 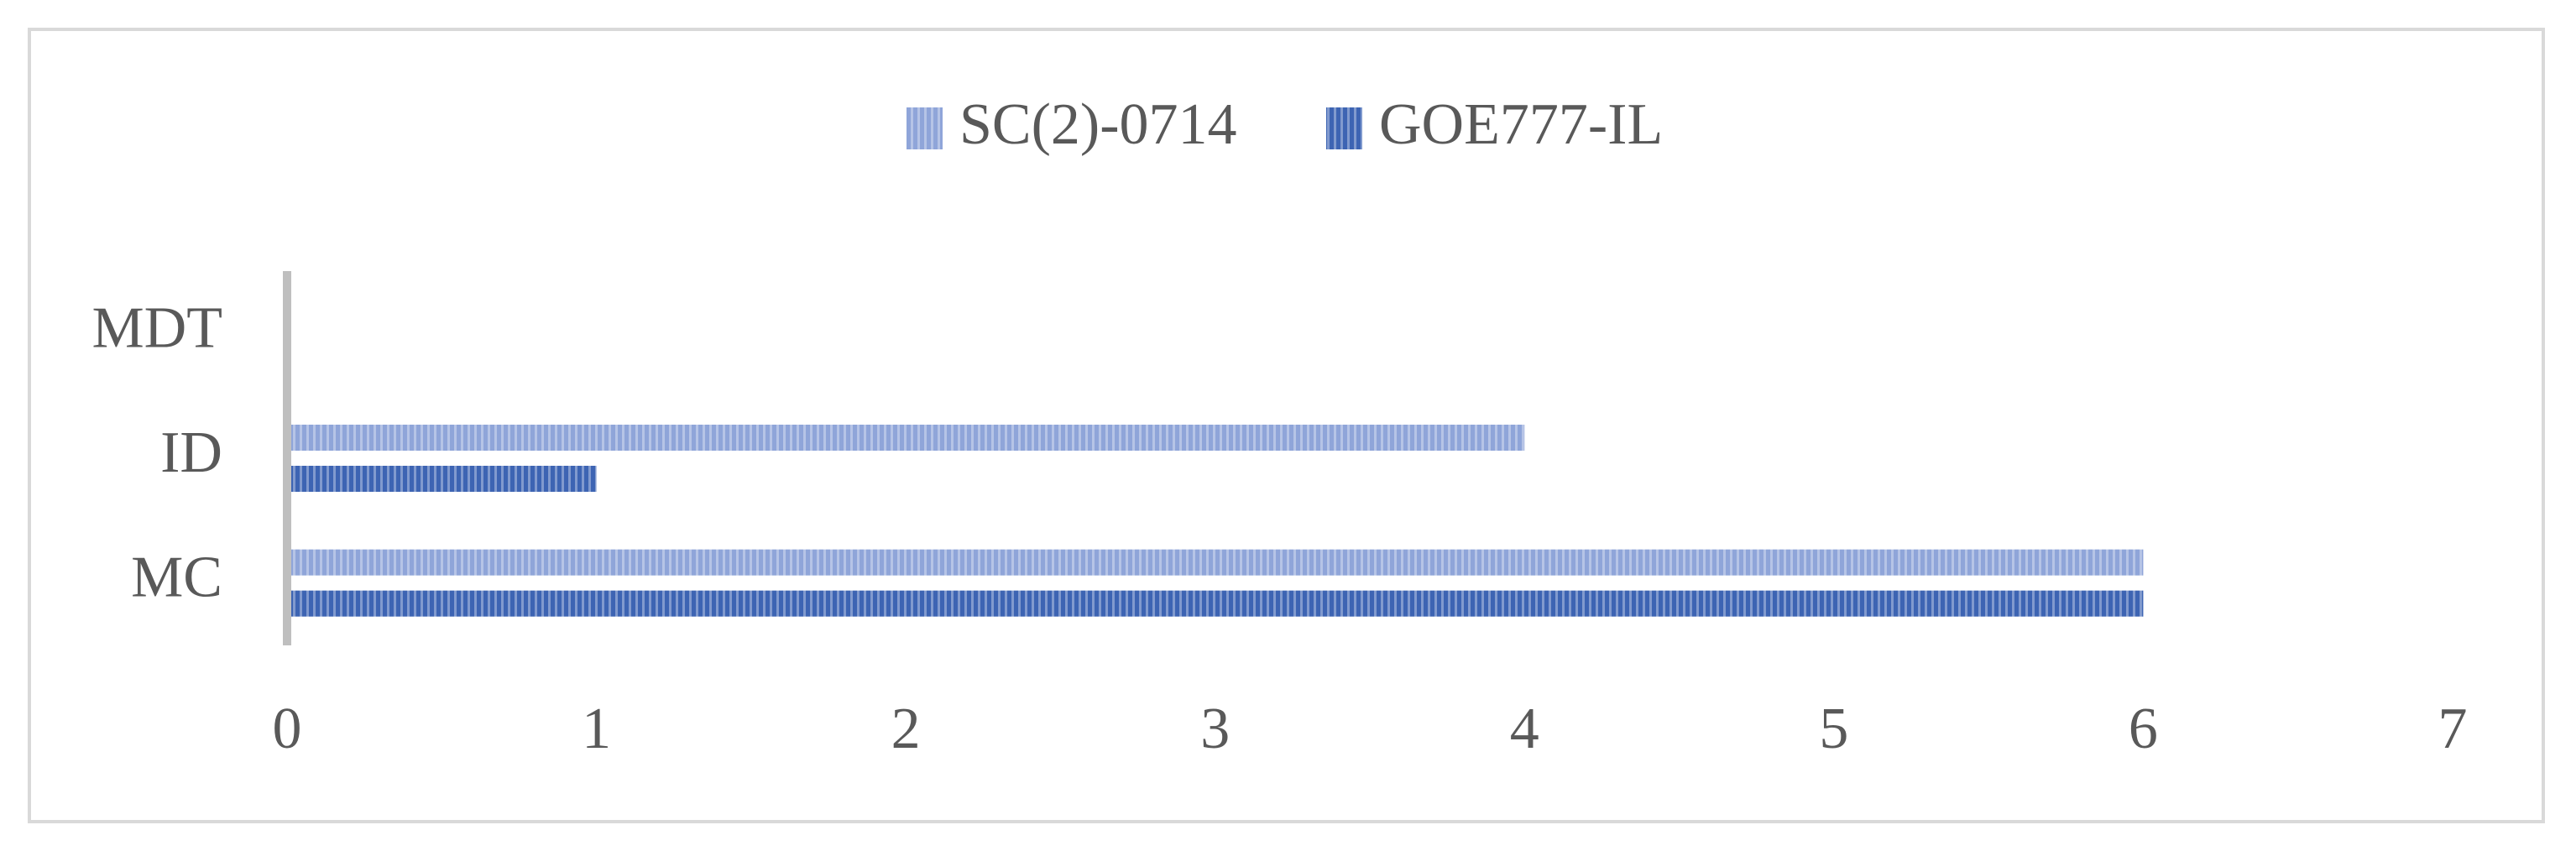 I want to click on legend-label: GOE777-IL, so click(x=1521, y=124).